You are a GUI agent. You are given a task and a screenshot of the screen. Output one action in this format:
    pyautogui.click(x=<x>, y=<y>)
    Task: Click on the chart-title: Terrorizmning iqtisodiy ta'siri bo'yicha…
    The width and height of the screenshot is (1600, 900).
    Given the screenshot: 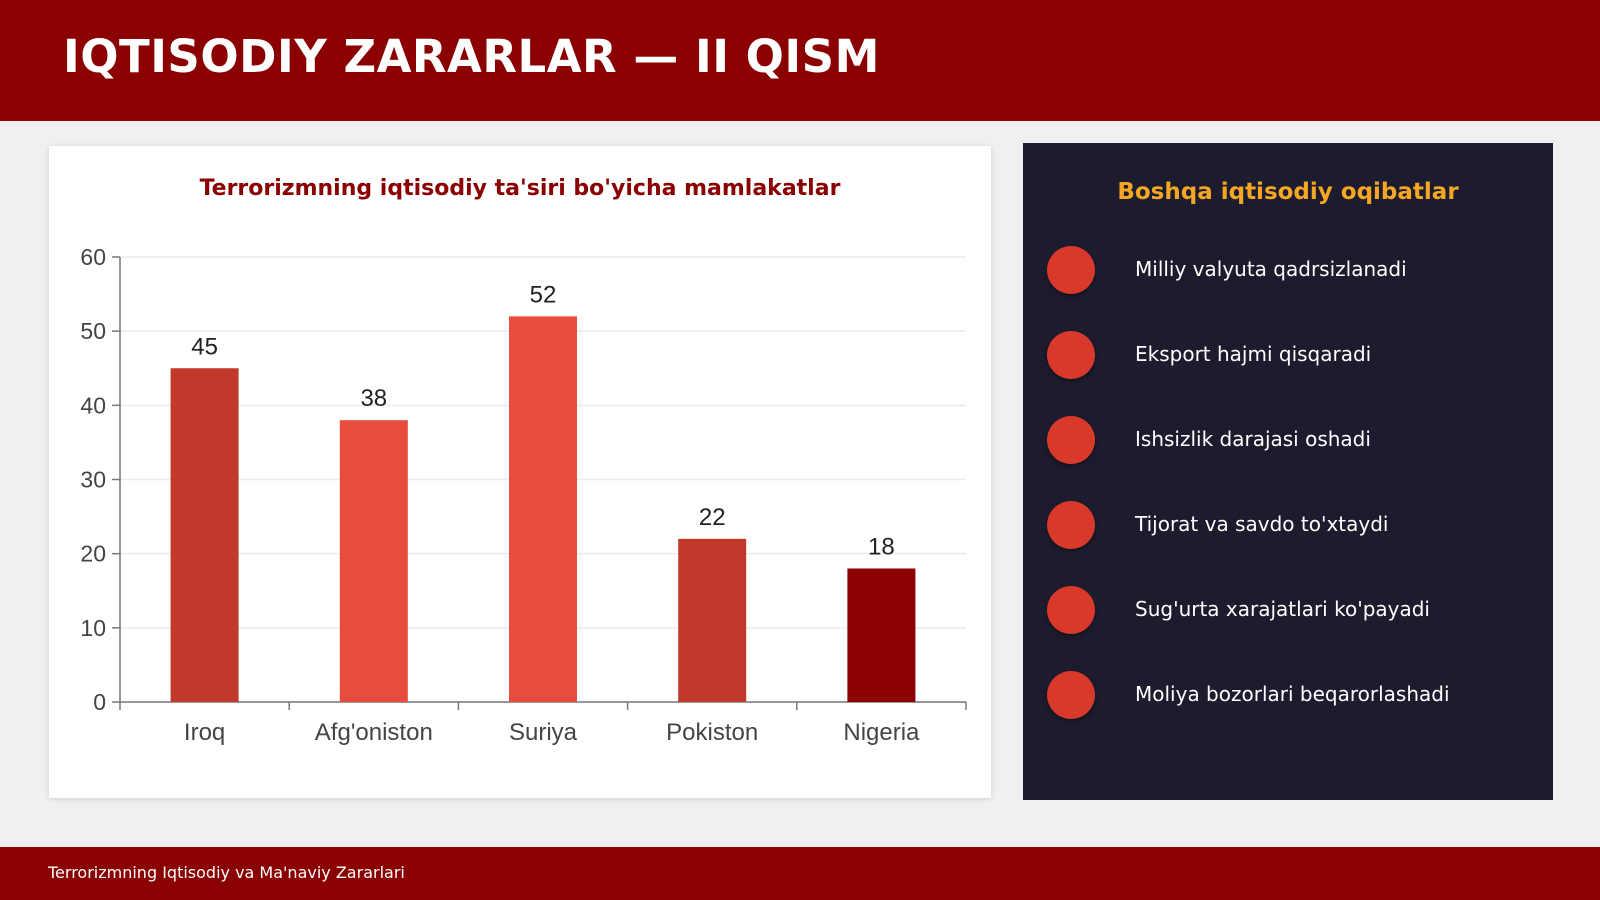 What is the action you would take?
    pyautogui.click(x=520, y=188)
    